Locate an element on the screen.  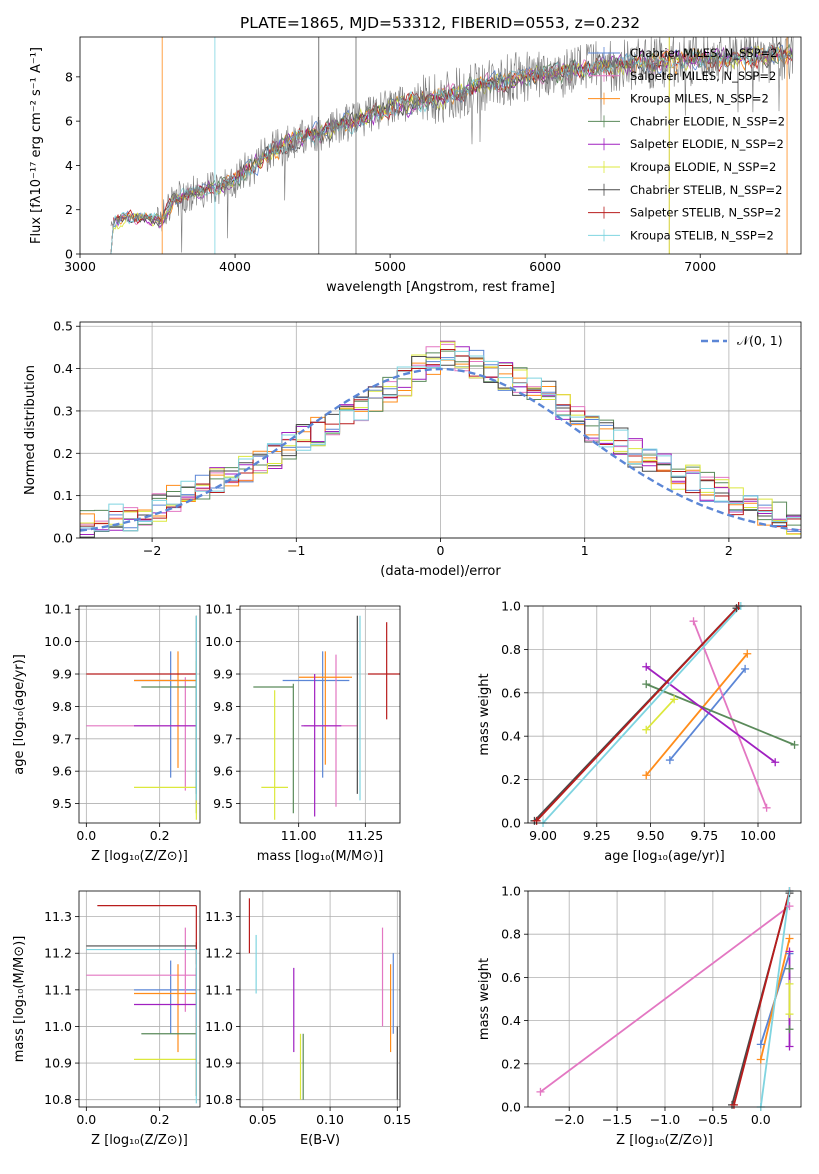
y-tick-label: 10.9 is located at coordinates (58, 1063).